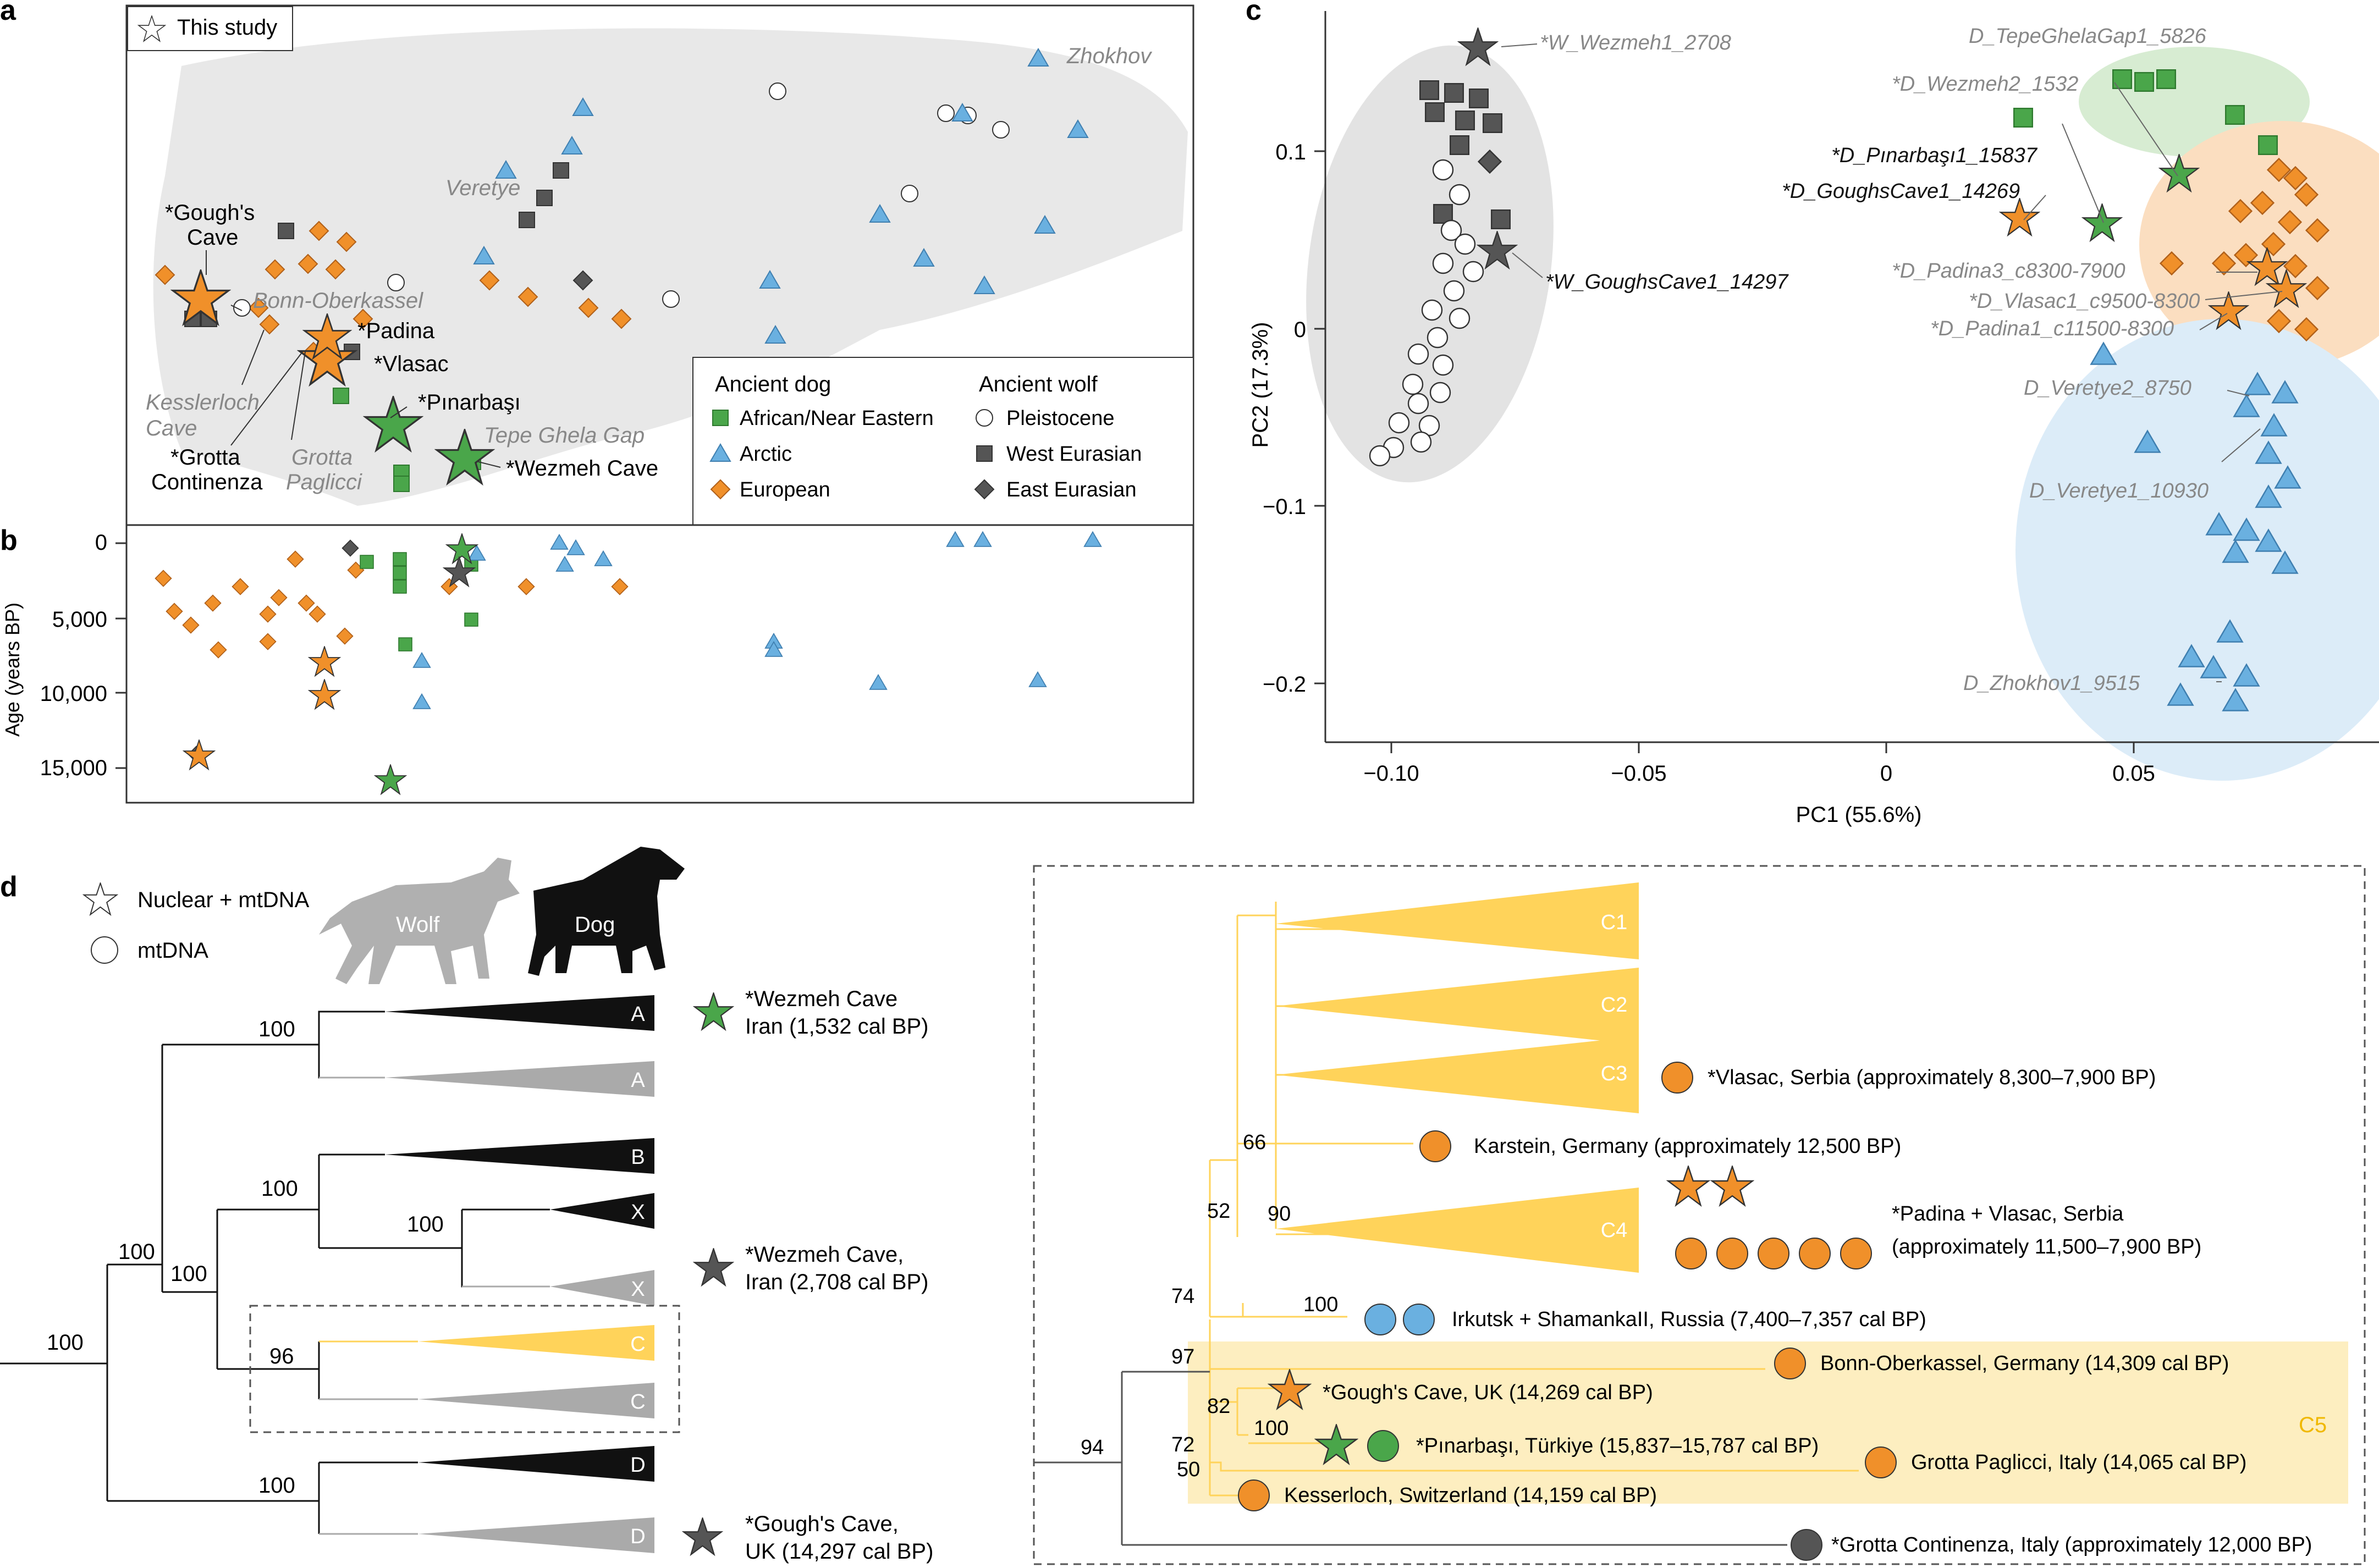 Image resolution: width=2379 pixels, height=1568 pixels. What do you see at coordinates (1260, 385) in the screenshot?
I see `pca-ylabel: PC2 (17.3%)` at bounding box center [1260, 385].